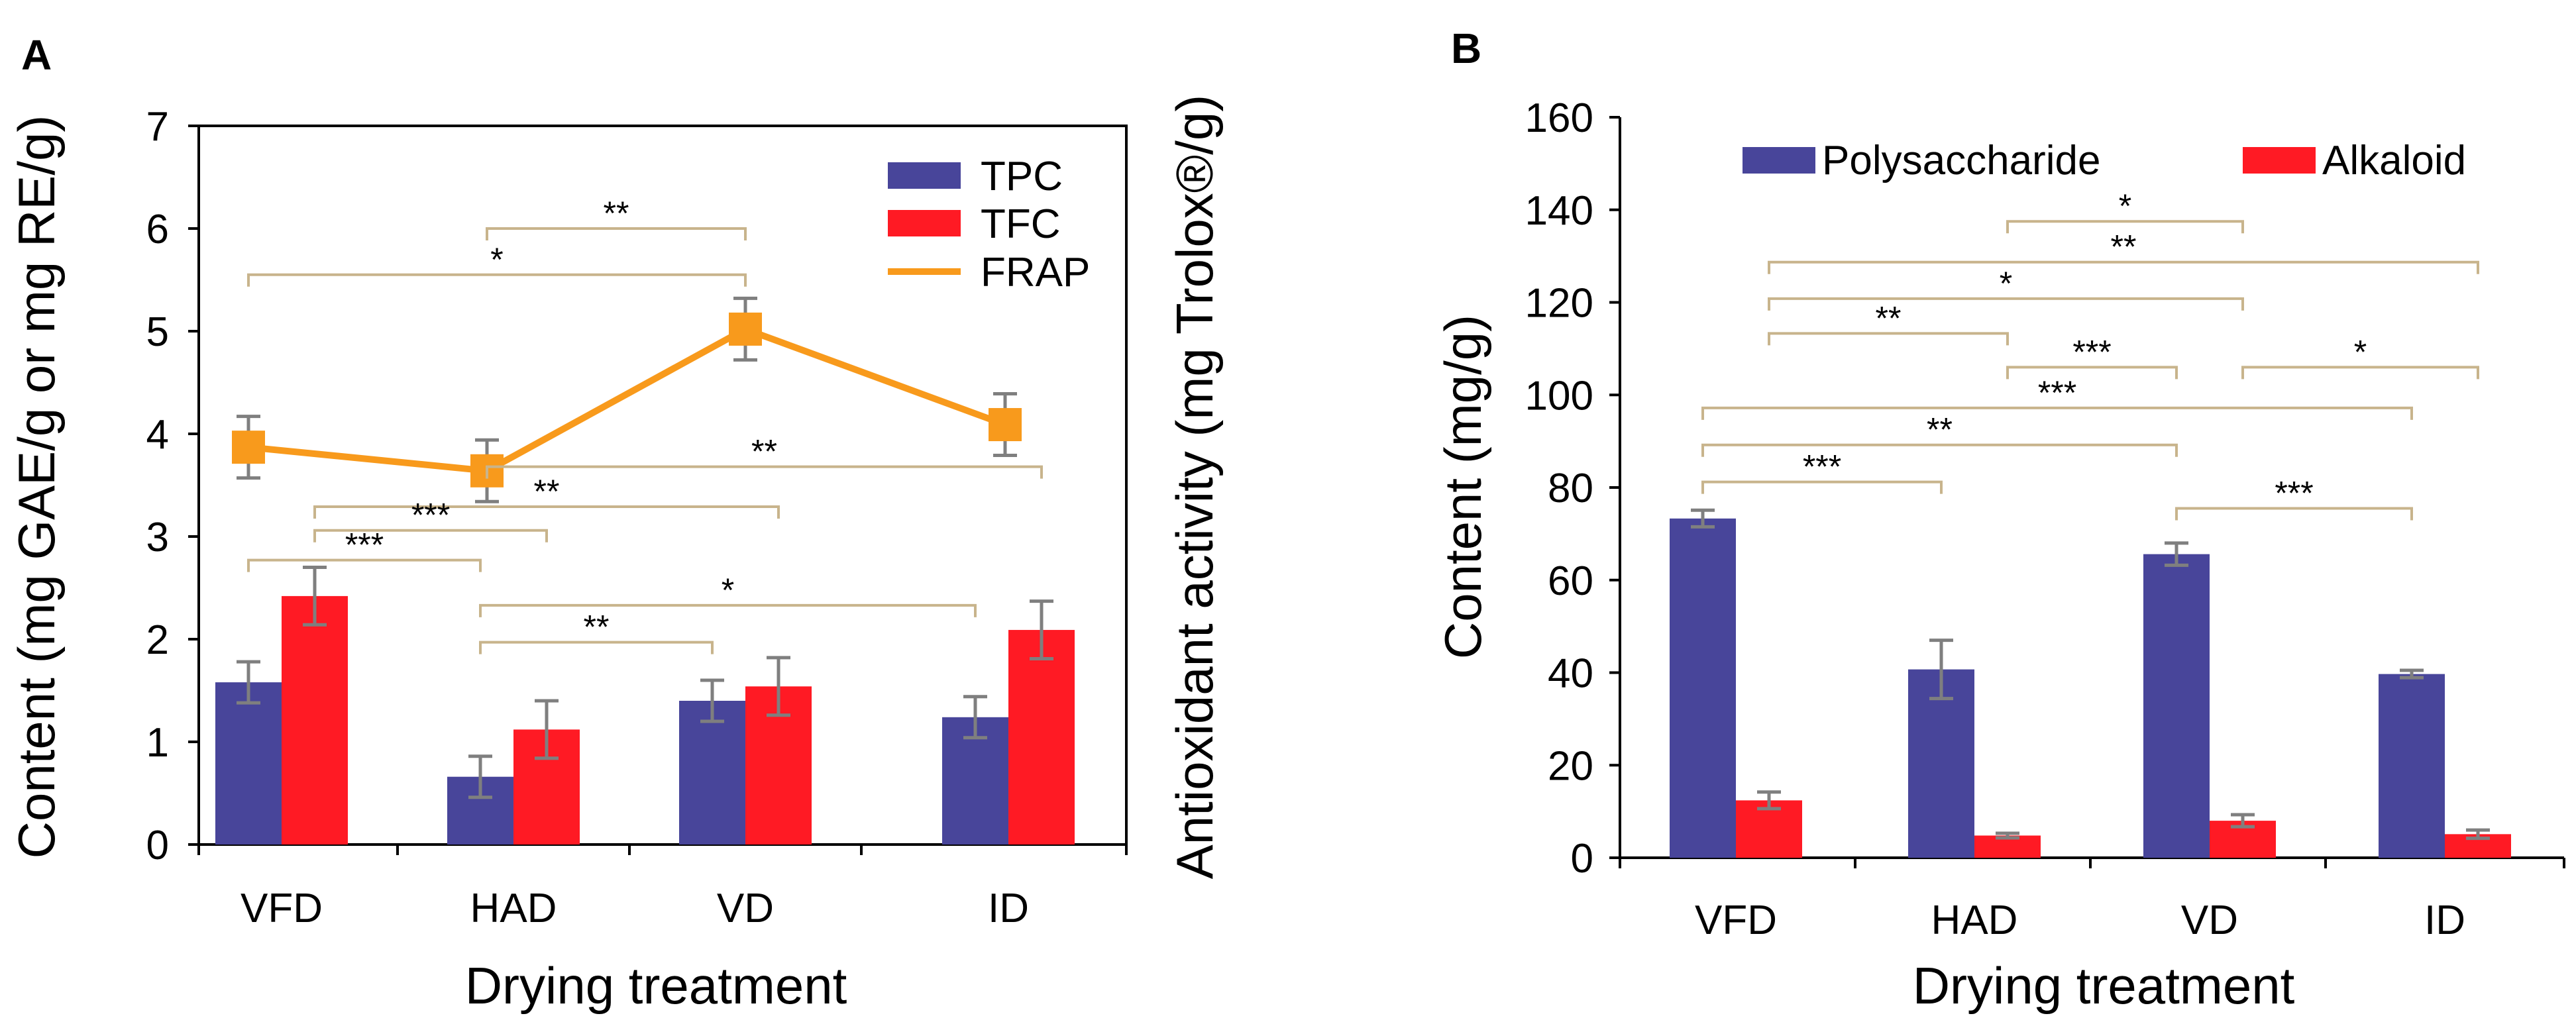 The width and height of the screenshot is (2576, 1026). What do you see at coordinates (1035, 272) in the screenshot?
I see `legend-label-frap: FRAP` at bounding box center [1035, 272].